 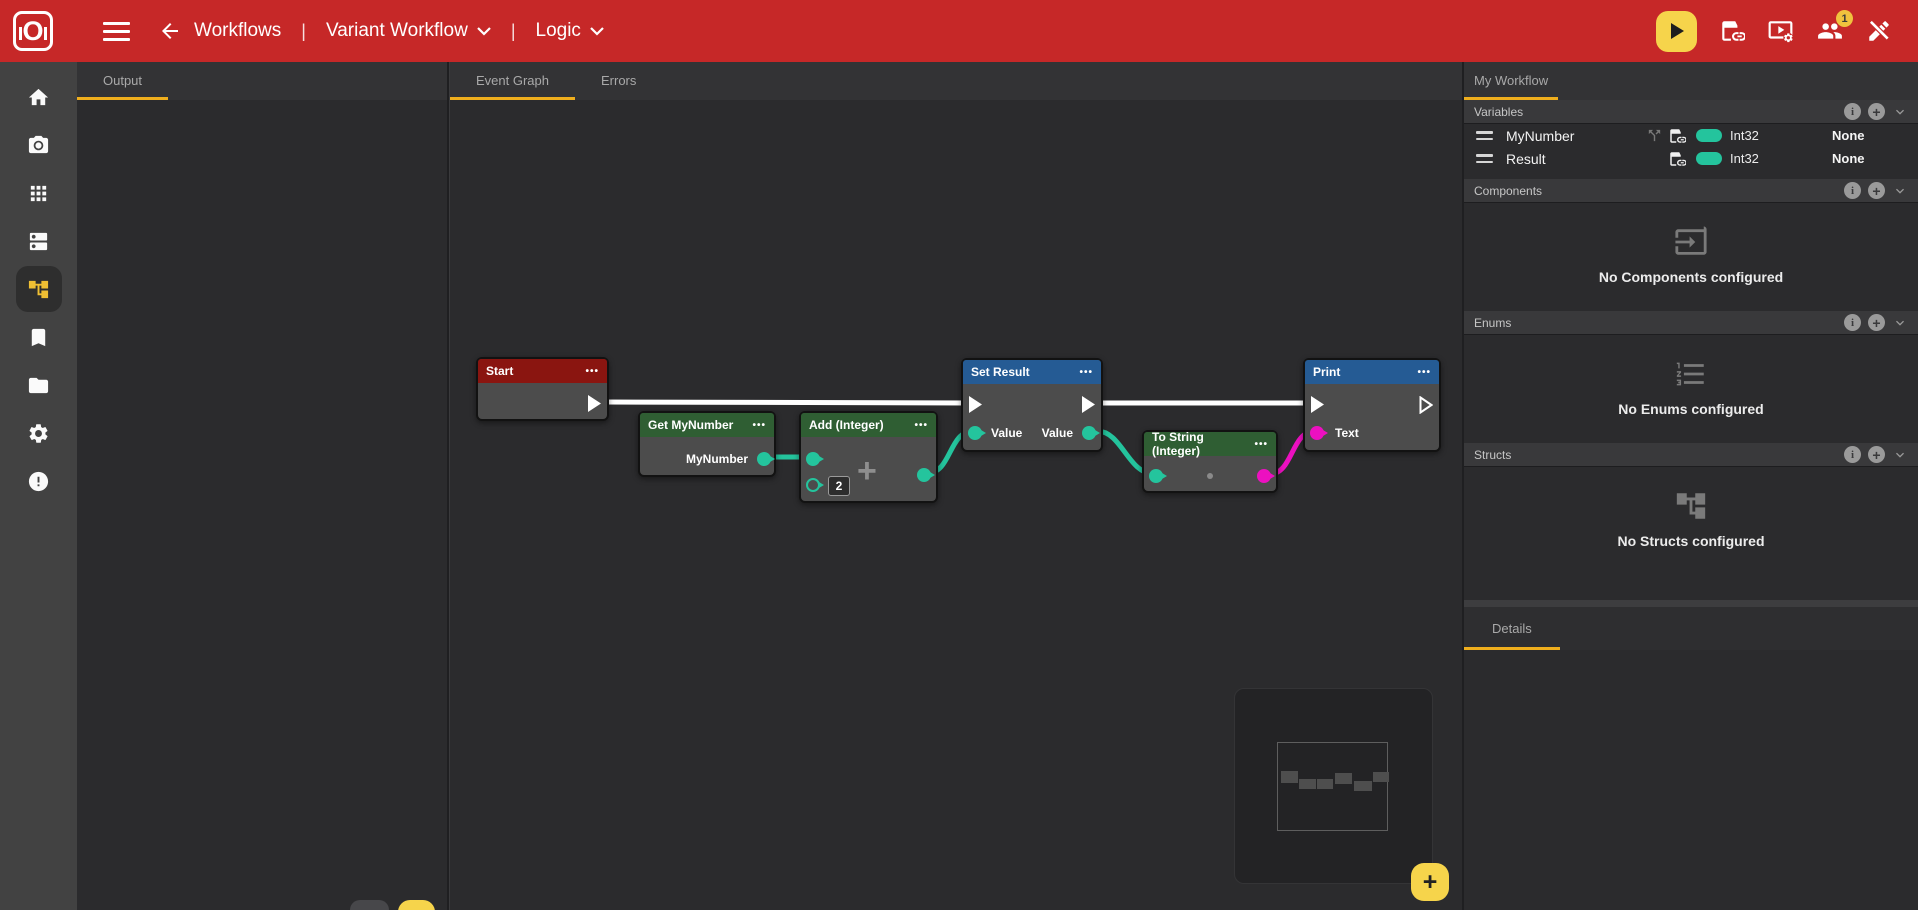 What do you see at coordinates (815, 459) in the screenshot?
I see `input-port-a` at bounding box center [815, 459].